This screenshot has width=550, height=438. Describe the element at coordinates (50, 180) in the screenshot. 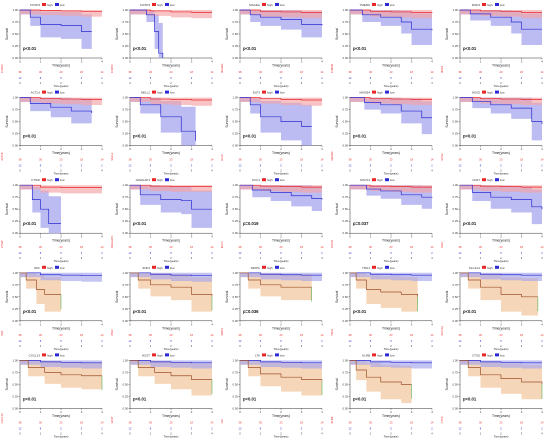

I see `legend-high-label: high` at that location.